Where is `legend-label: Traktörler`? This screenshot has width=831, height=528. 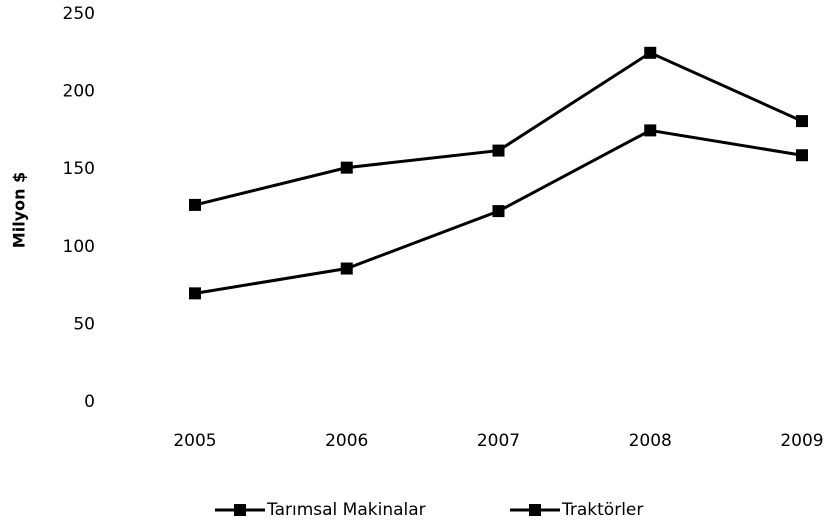 legend-label: Traktörler is located at coordinates (602, 510).